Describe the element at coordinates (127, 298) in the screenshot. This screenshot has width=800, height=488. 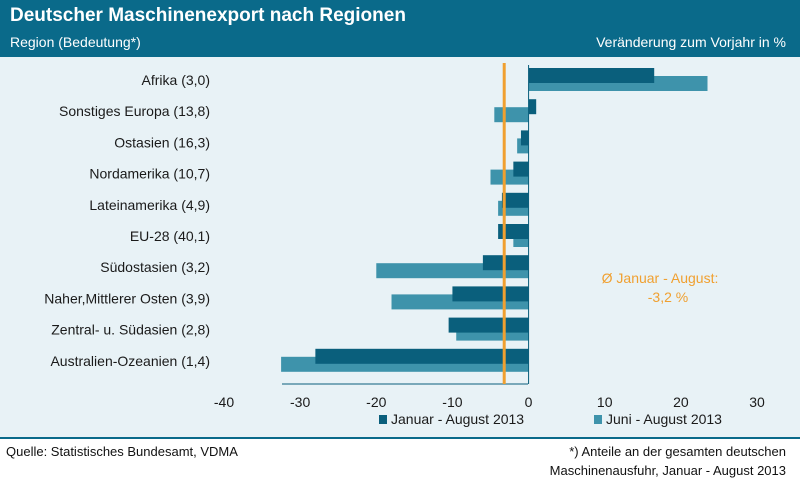
I see `category-label: Naher,Mittlerer Osten (3,9)` at that location.